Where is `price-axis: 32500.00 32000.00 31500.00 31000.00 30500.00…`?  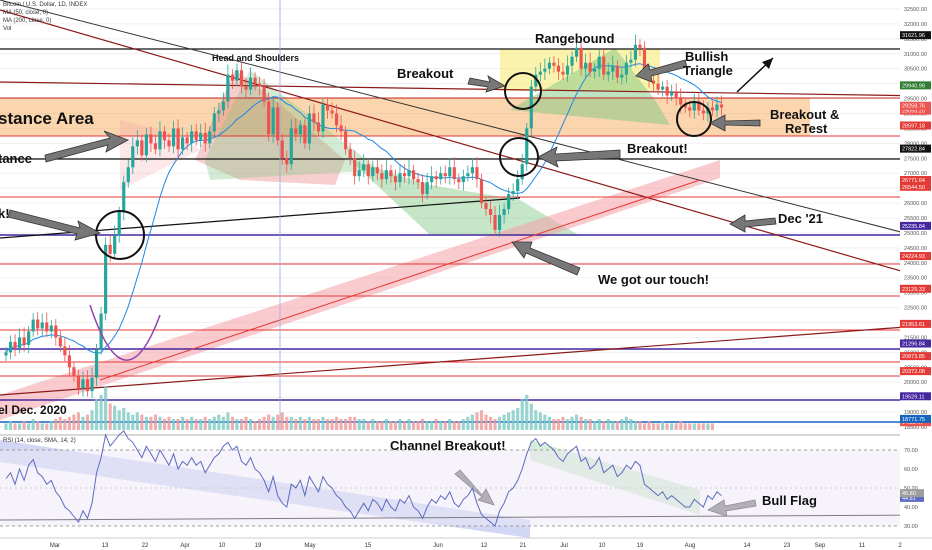
price-axis: 32500.00 32000.00 31500.00 31000.00 30500.00… is located at coordinates (916, 217).